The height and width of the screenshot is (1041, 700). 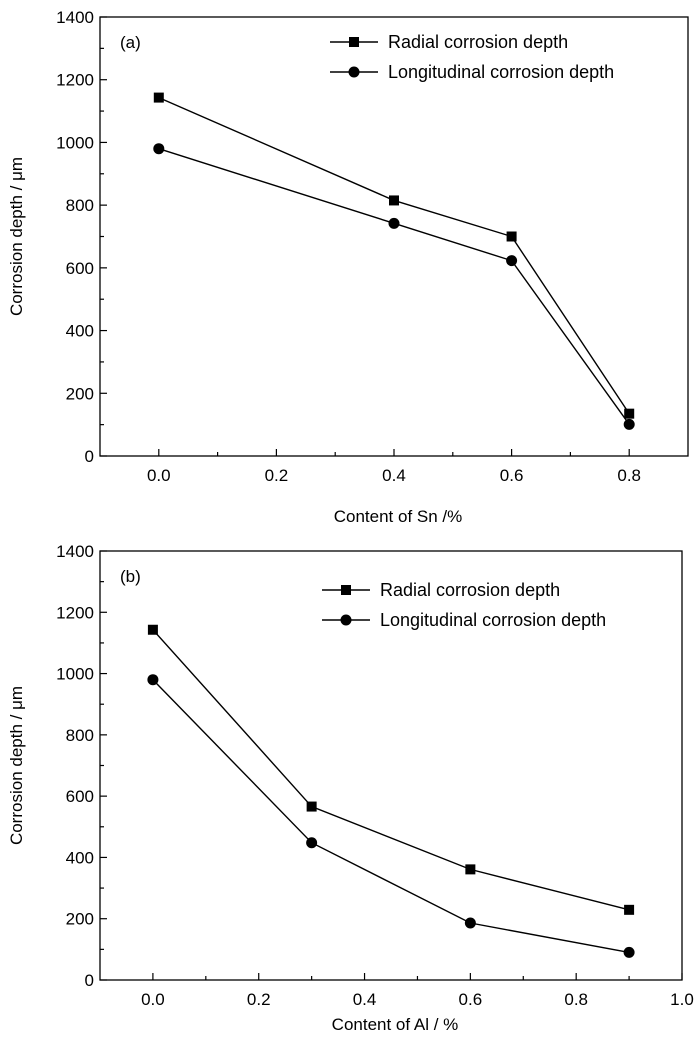 What do you see at coordinates (130, 576) in the screenshot?
I see `panel-label: (b)` at bounding box center [130, 576].